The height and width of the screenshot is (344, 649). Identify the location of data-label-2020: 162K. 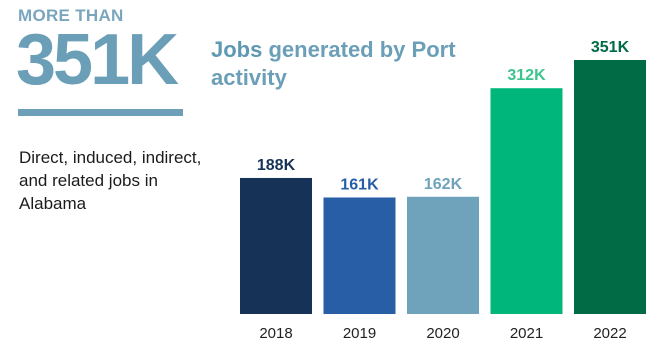
(443, 184).